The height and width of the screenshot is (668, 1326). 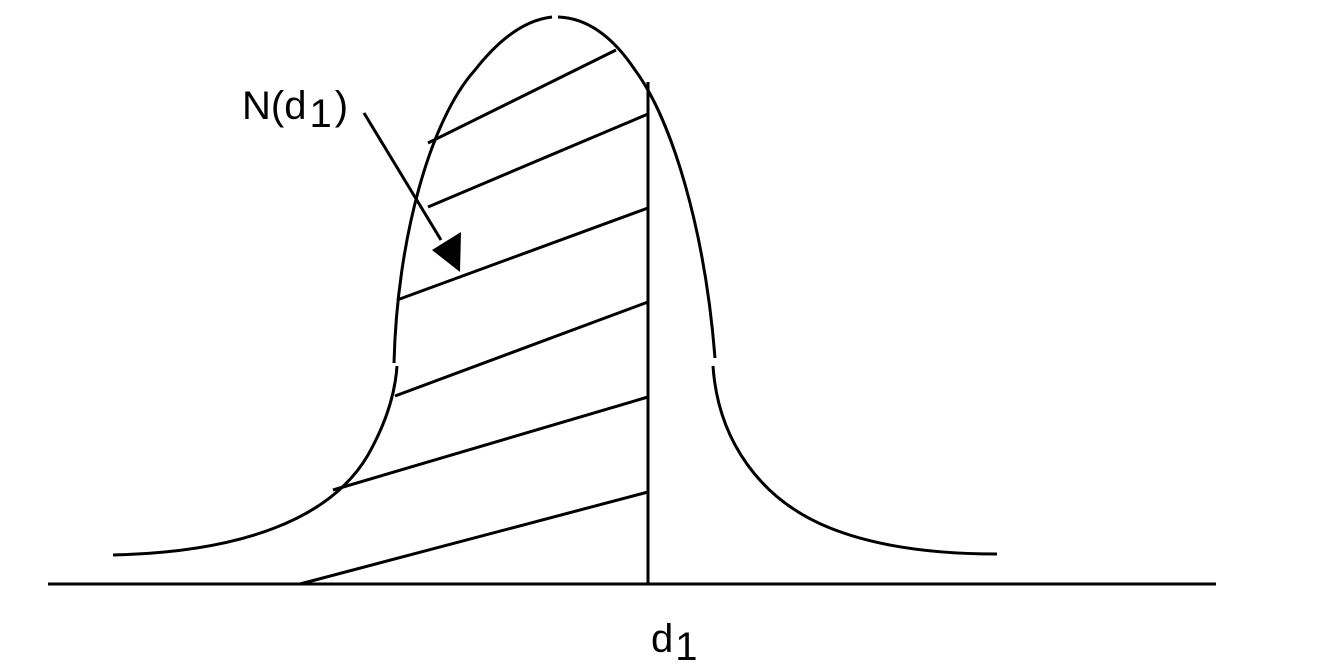 I want to click on bell-curve-upper-body, so click(x=554, y=189).